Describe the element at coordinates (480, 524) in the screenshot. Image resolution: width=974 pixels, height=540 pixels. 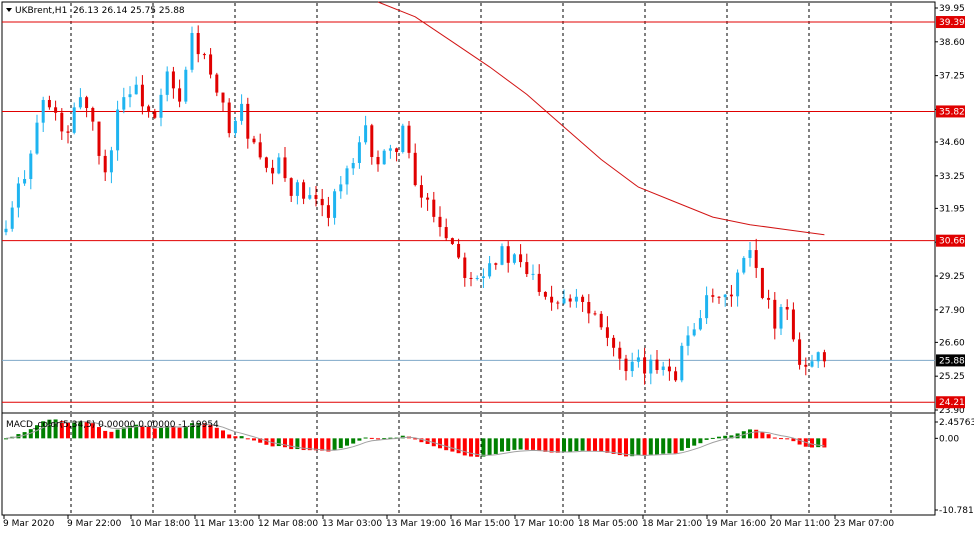
I see `time-tick-label: 16 Mar 15:00` at that location.